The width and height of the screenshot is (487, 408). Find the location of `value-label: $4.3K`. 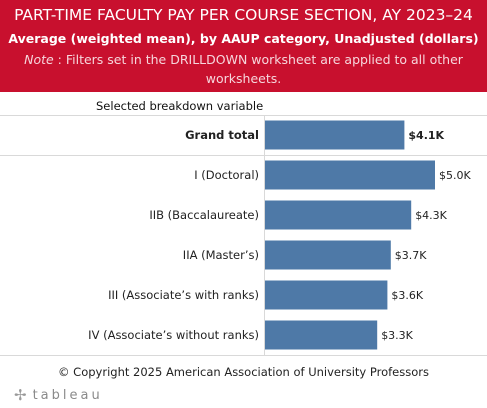

value-label: $4.3K is located at coordinates (431, 215).